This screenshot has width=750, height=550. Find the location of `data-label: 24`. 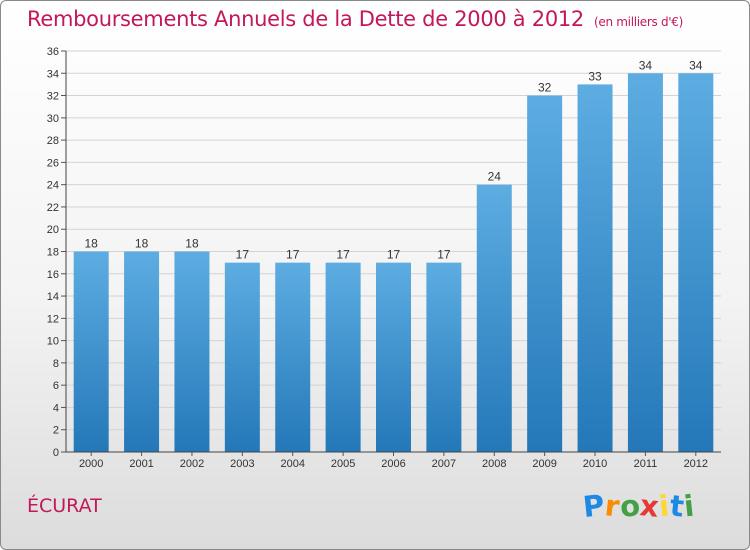

data-label: 24 is located at coordinates (495, 177).